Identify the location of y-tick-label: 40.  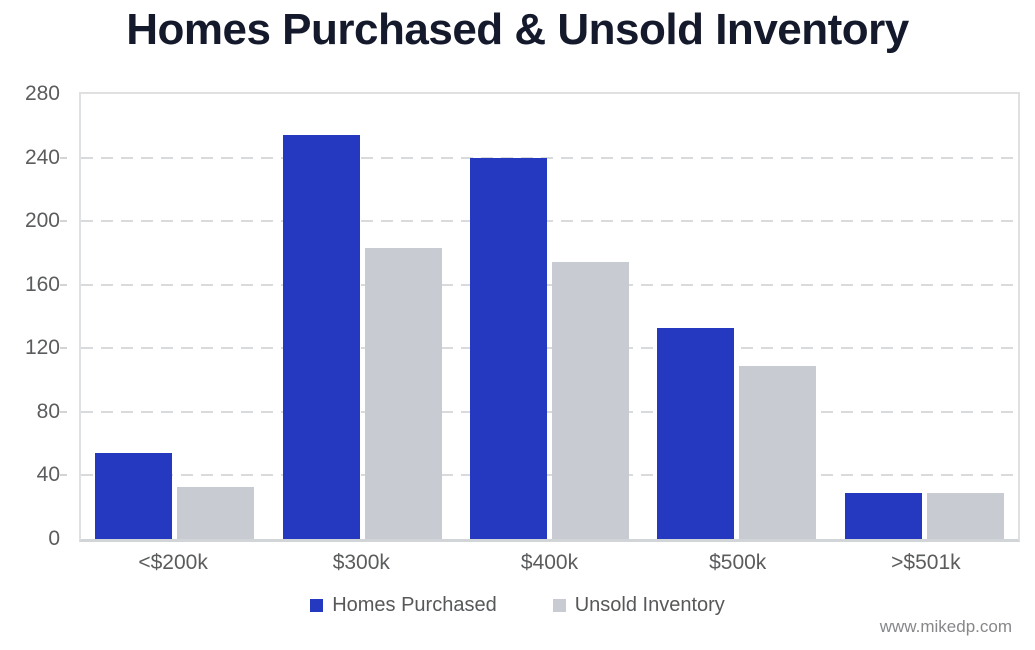
(48, 475).